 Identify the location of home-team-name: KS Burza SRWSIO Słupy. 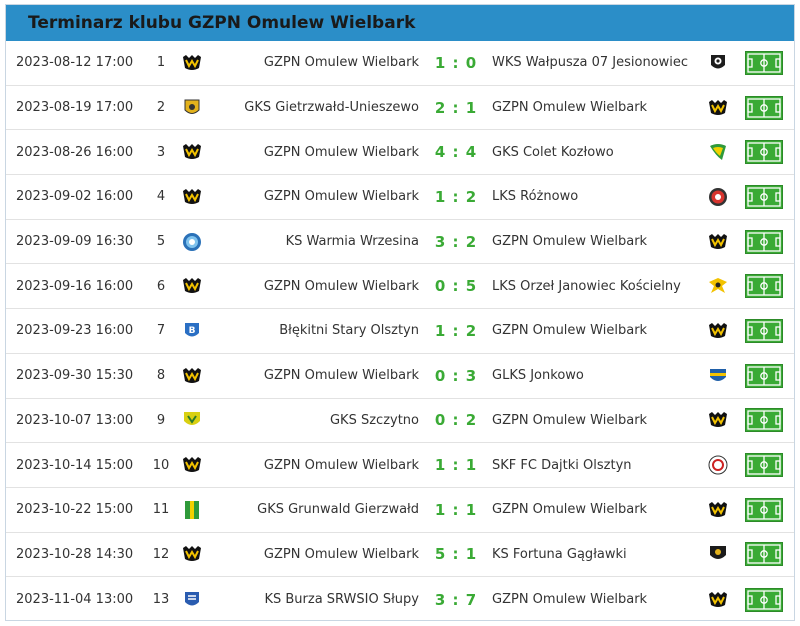
(341, 600).